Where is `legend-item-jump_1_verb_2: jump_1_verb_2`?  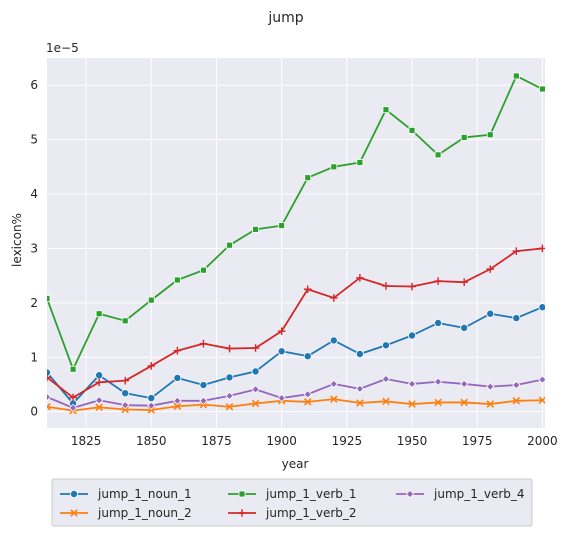 legend-item-jump_1_verb_2: jump_1_verb_2 is located at coordinates (292, 513).